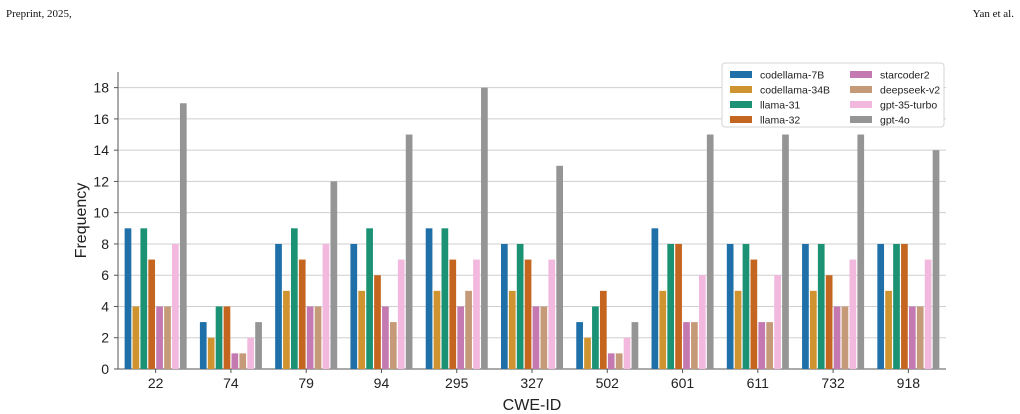 This screenshot has height=414, width=1020. What do you see at coordinates (741, 74) in the screenshot?
I see `legend-swatch-codellama-7B` at bounding box center [741, 74].